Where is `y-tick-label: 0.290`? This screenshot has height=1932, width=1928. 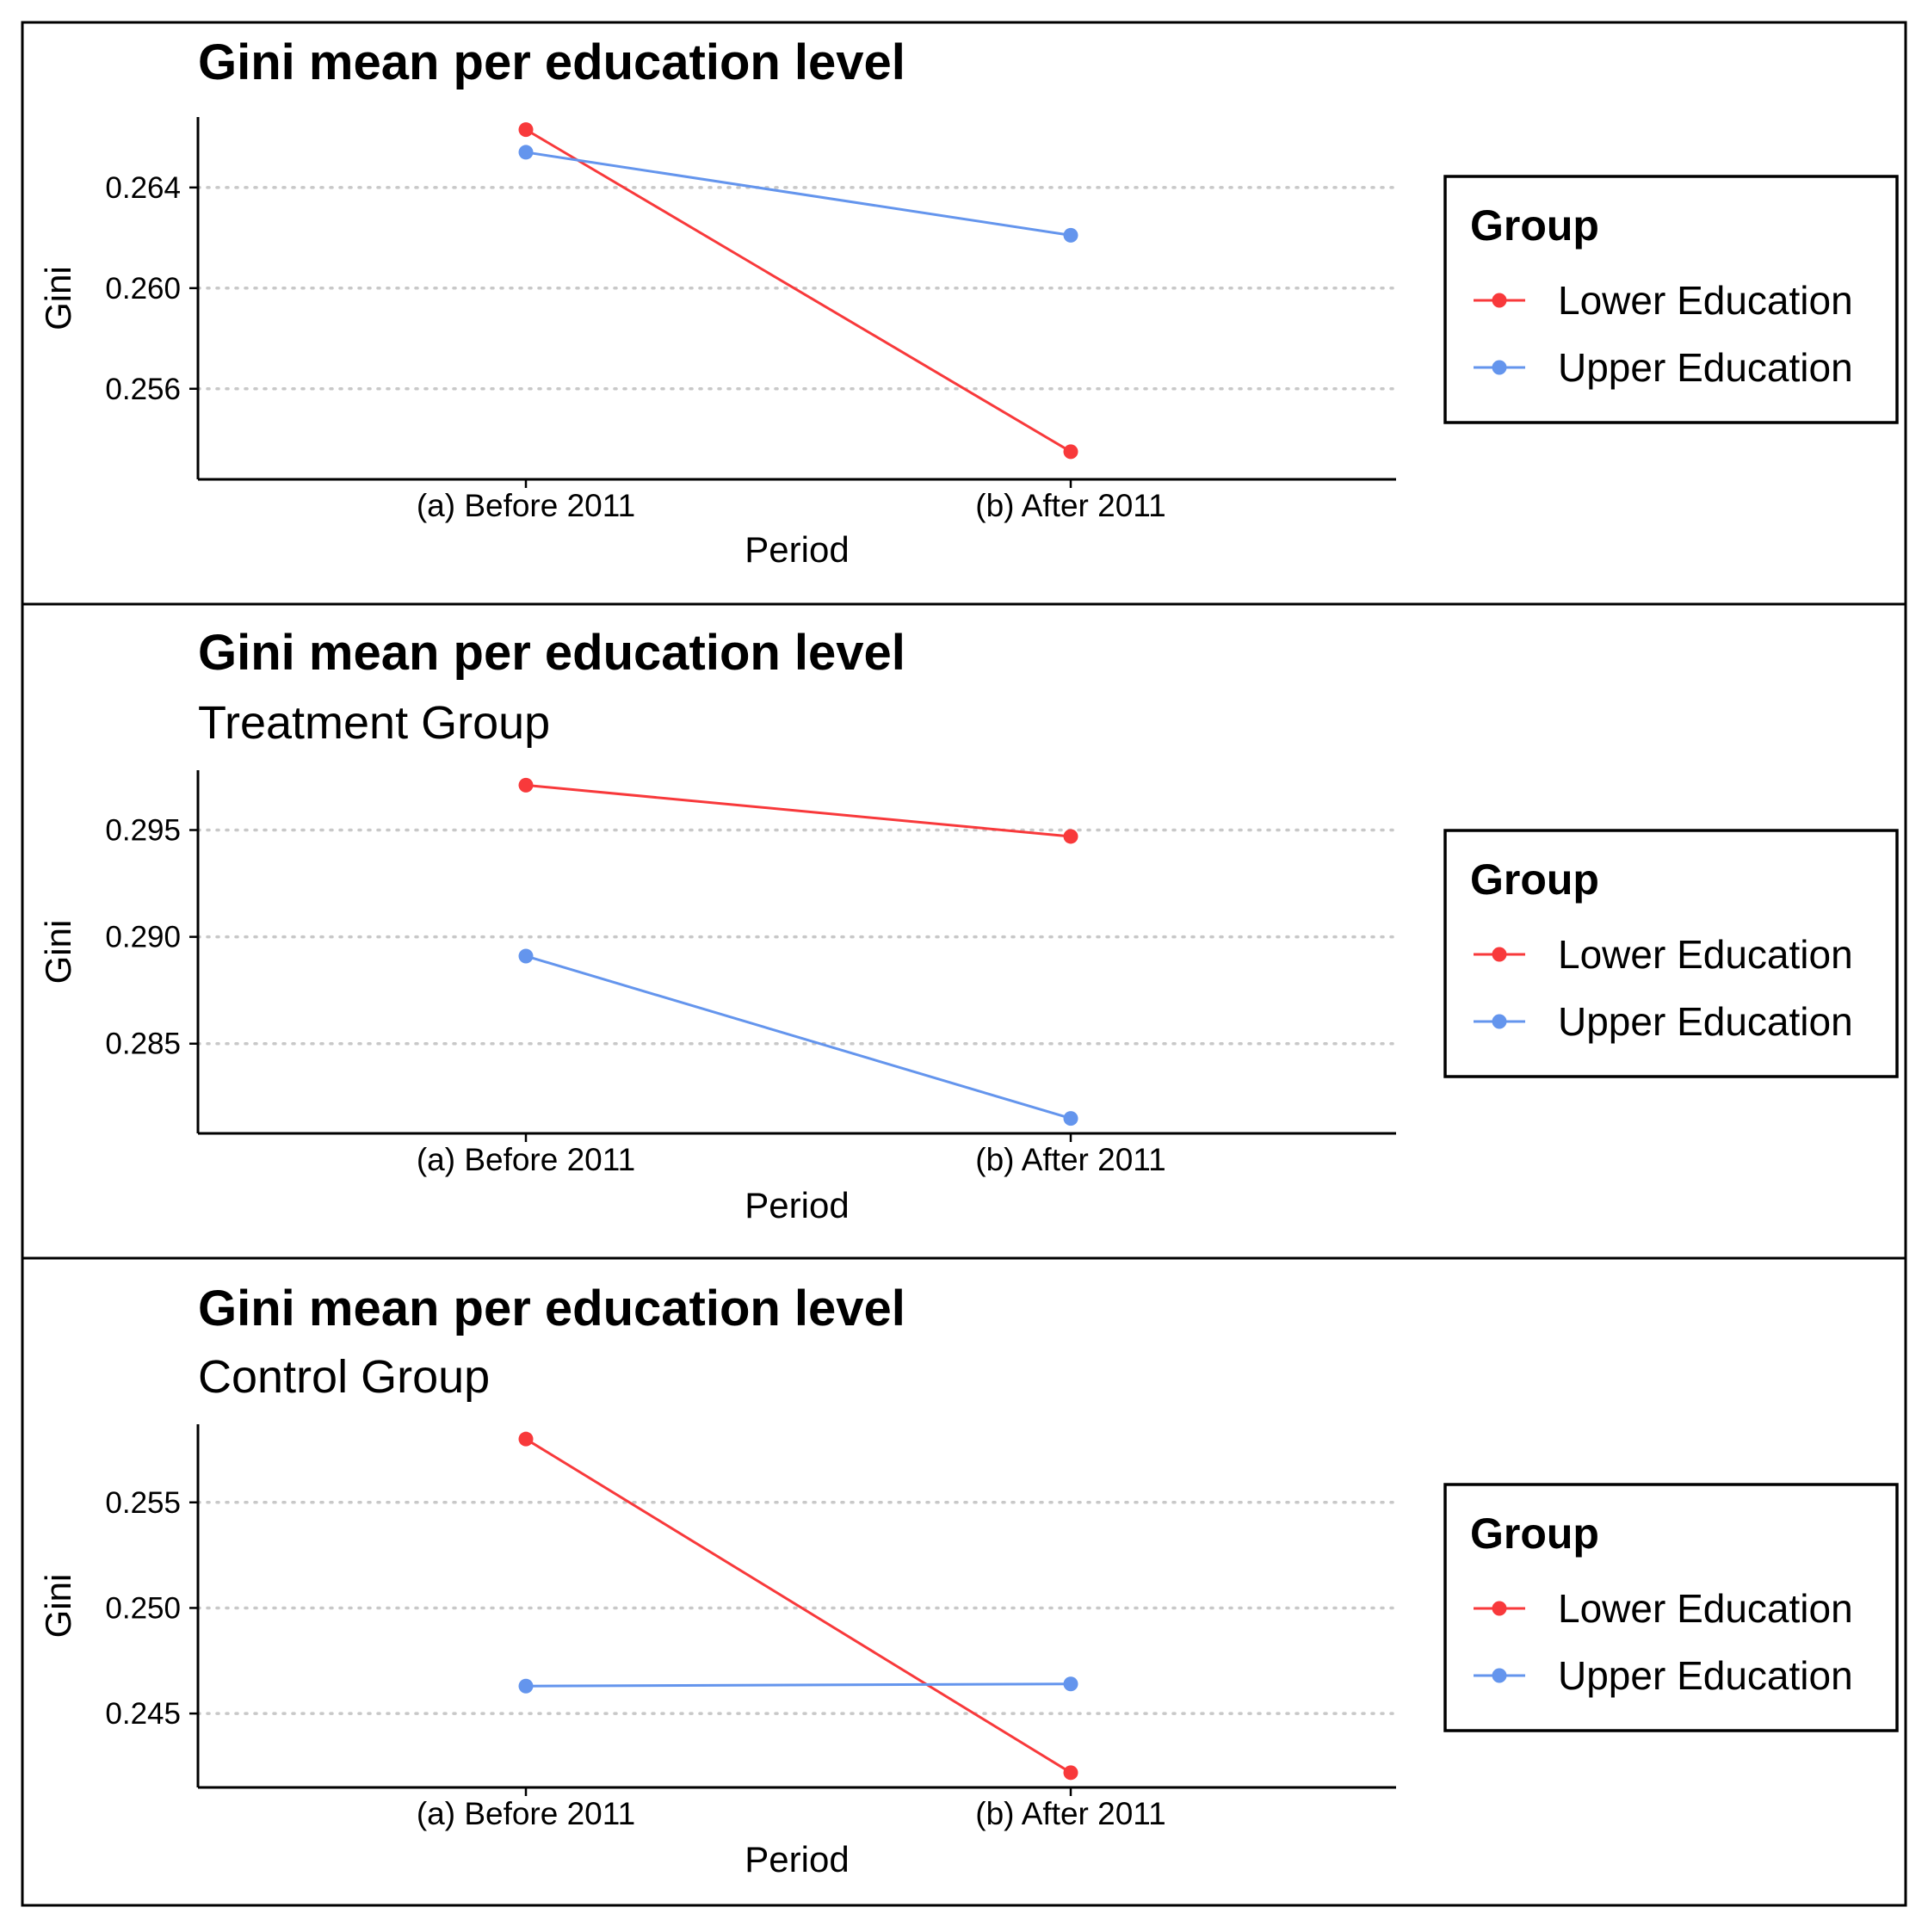
y-tick-label: 0.290 is located at coordinates (143, 937).